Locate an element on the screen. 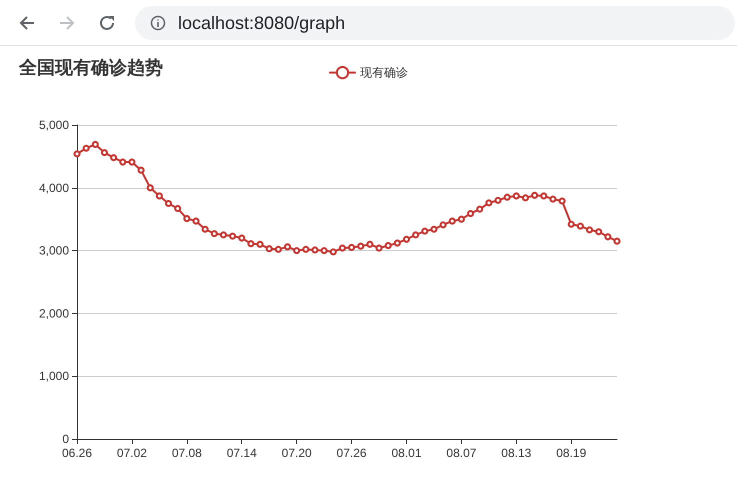  chart-title: 全国现有确诊趋势 is located at coordinates (90, 68).